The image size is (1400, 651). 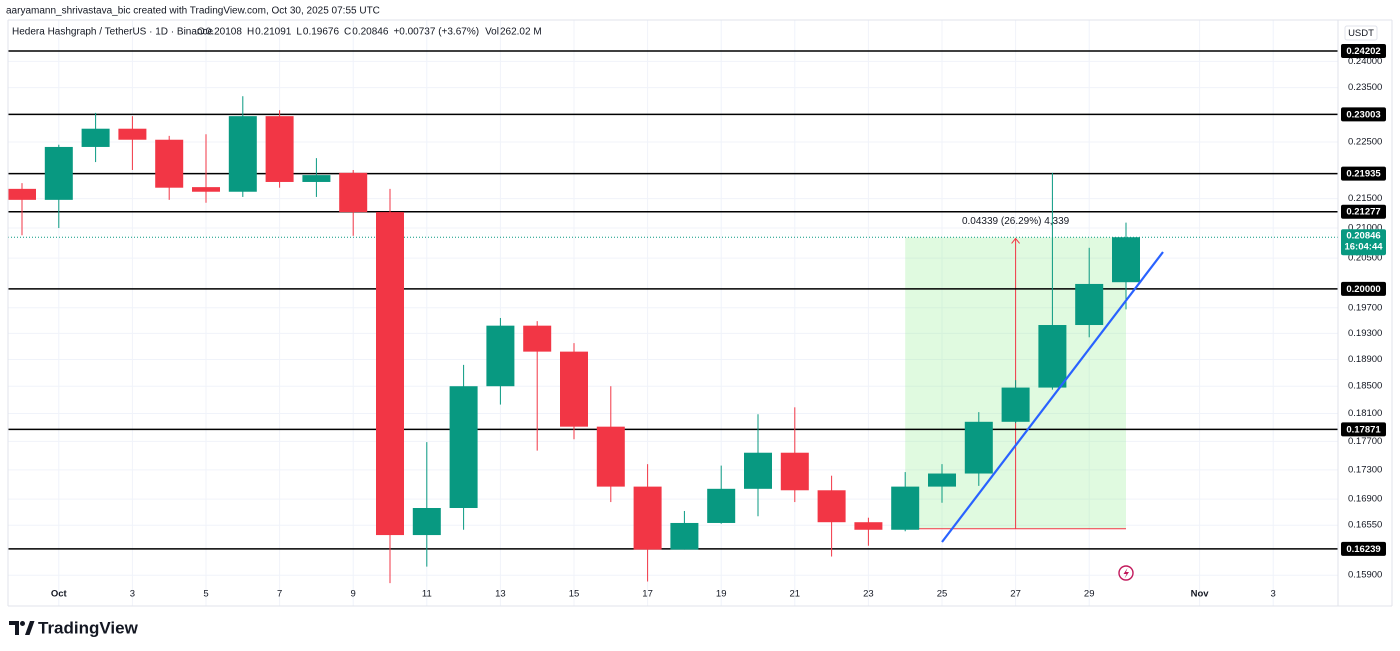 I want to click on legend-key: H, so click(x=250, y=32).